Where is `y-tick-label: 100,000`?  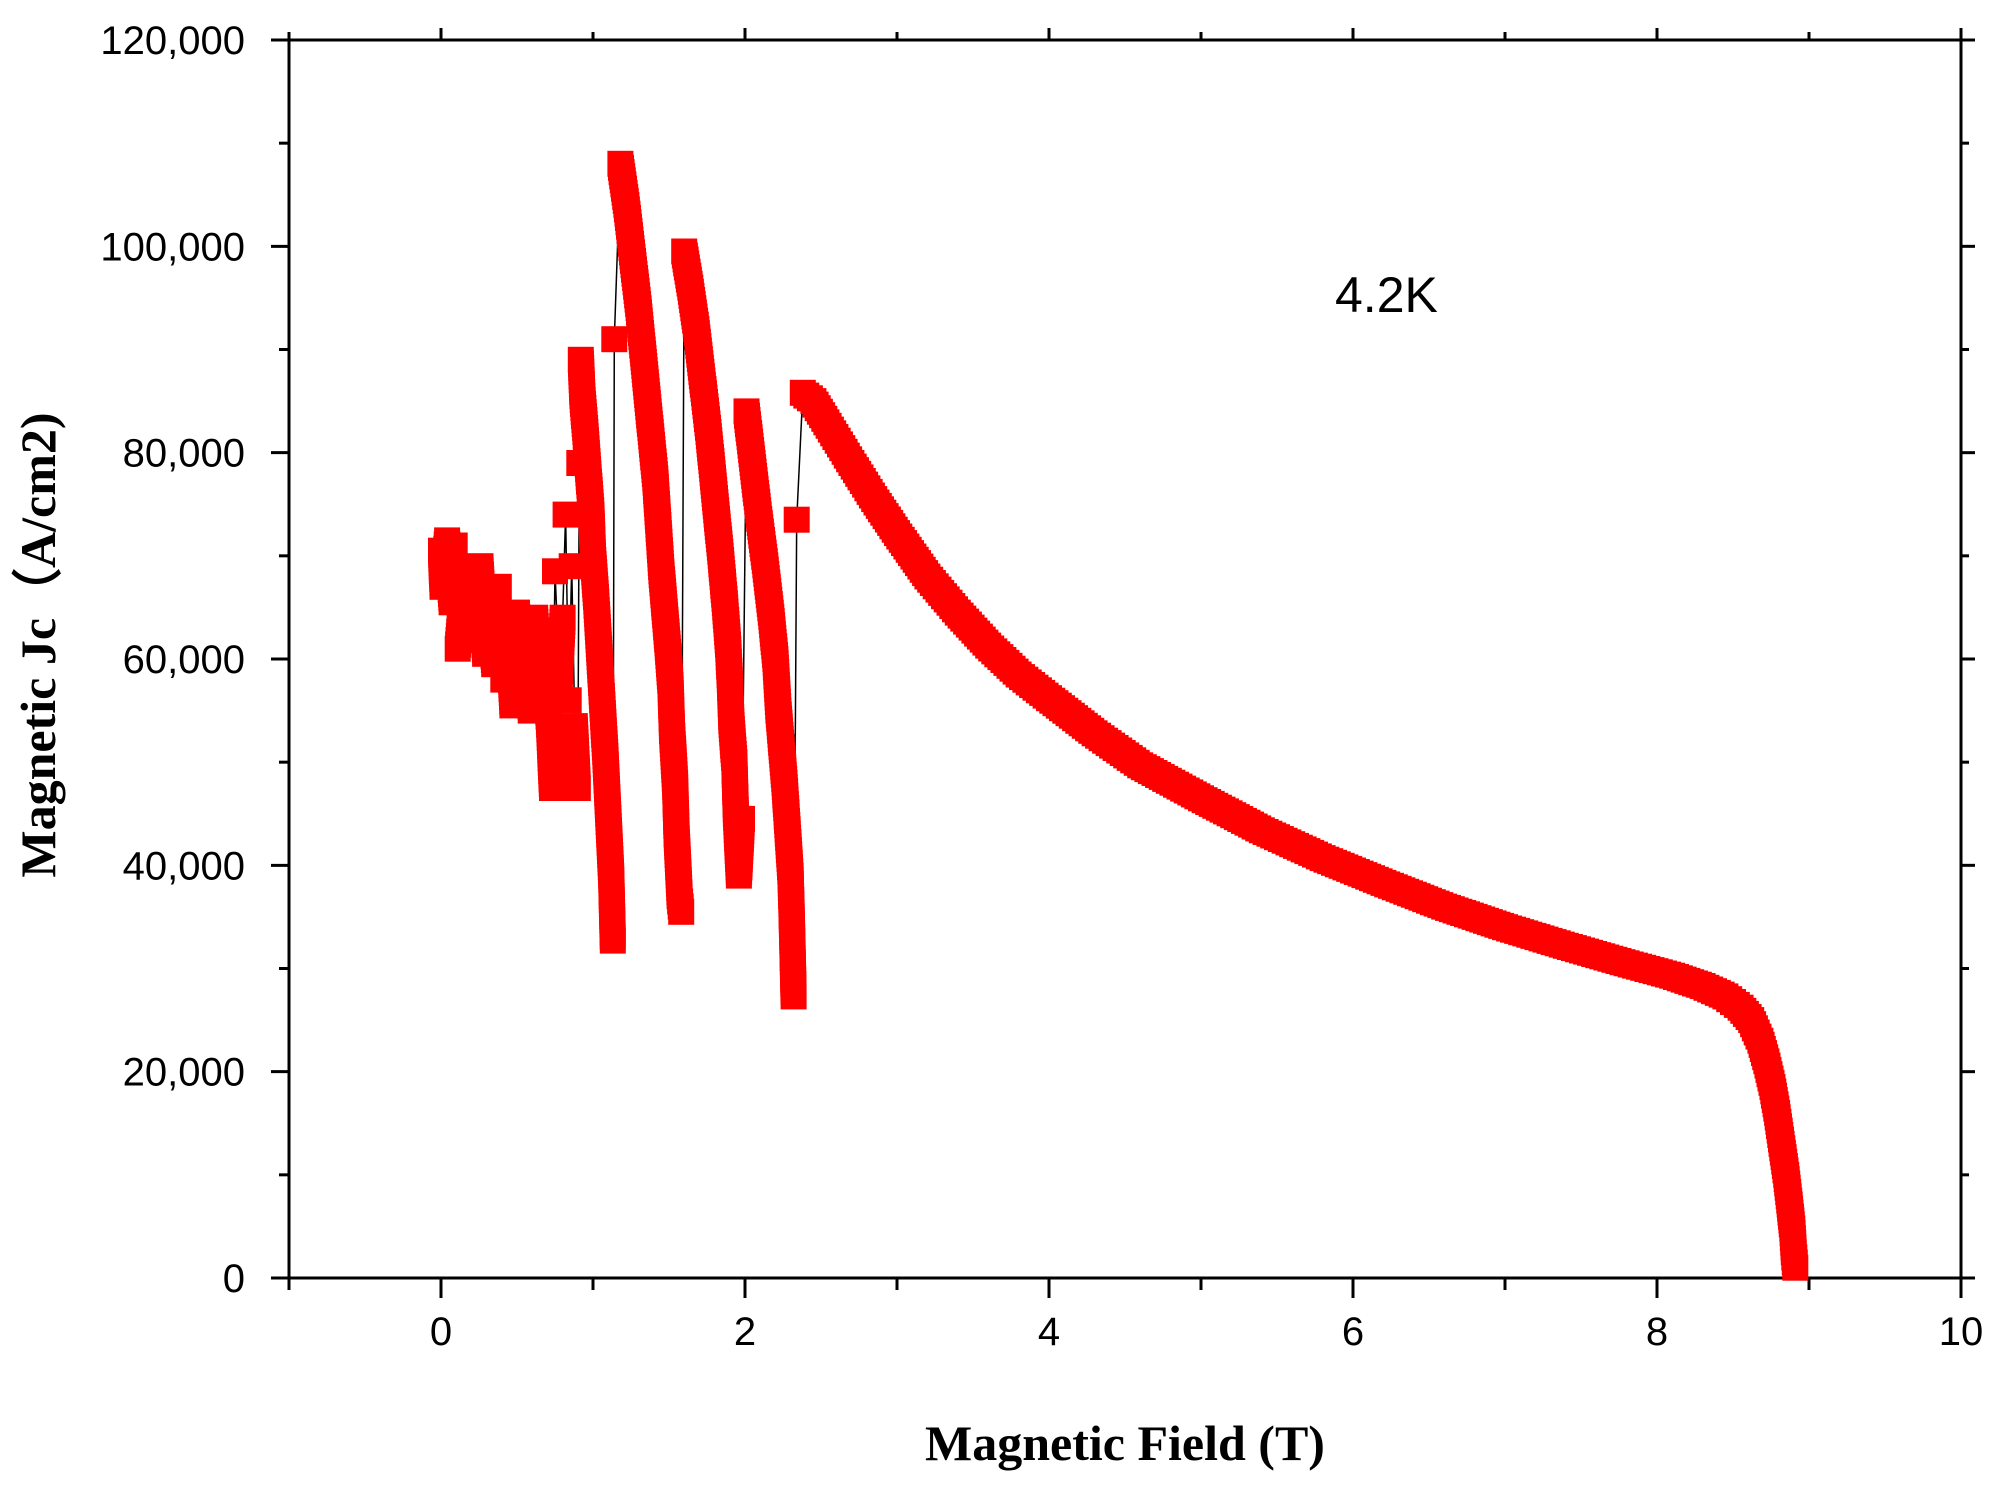
y-tick-label: 100,000 is located at coordinates (172, 247).